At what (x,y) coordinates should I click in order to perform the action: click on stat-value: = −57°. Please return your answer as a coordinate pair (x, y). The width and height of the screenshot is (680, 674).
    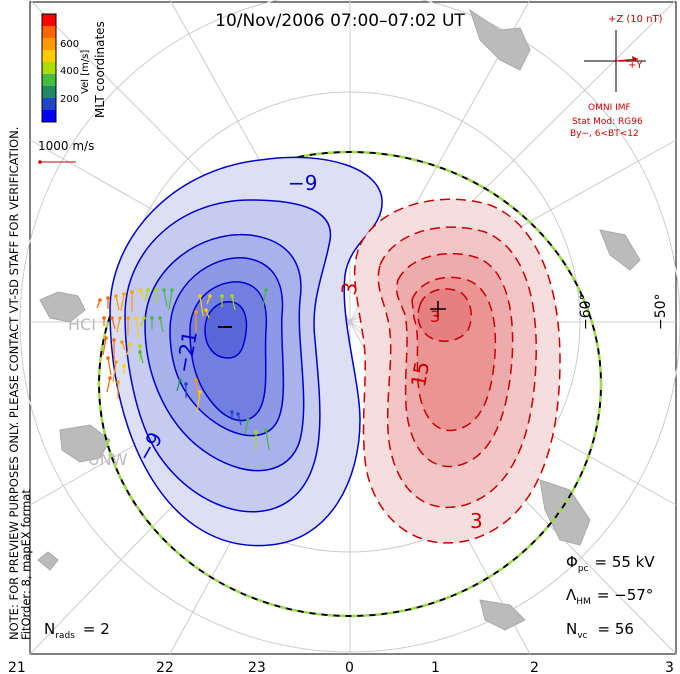
    Looking at the image, I should click on (625, 595).